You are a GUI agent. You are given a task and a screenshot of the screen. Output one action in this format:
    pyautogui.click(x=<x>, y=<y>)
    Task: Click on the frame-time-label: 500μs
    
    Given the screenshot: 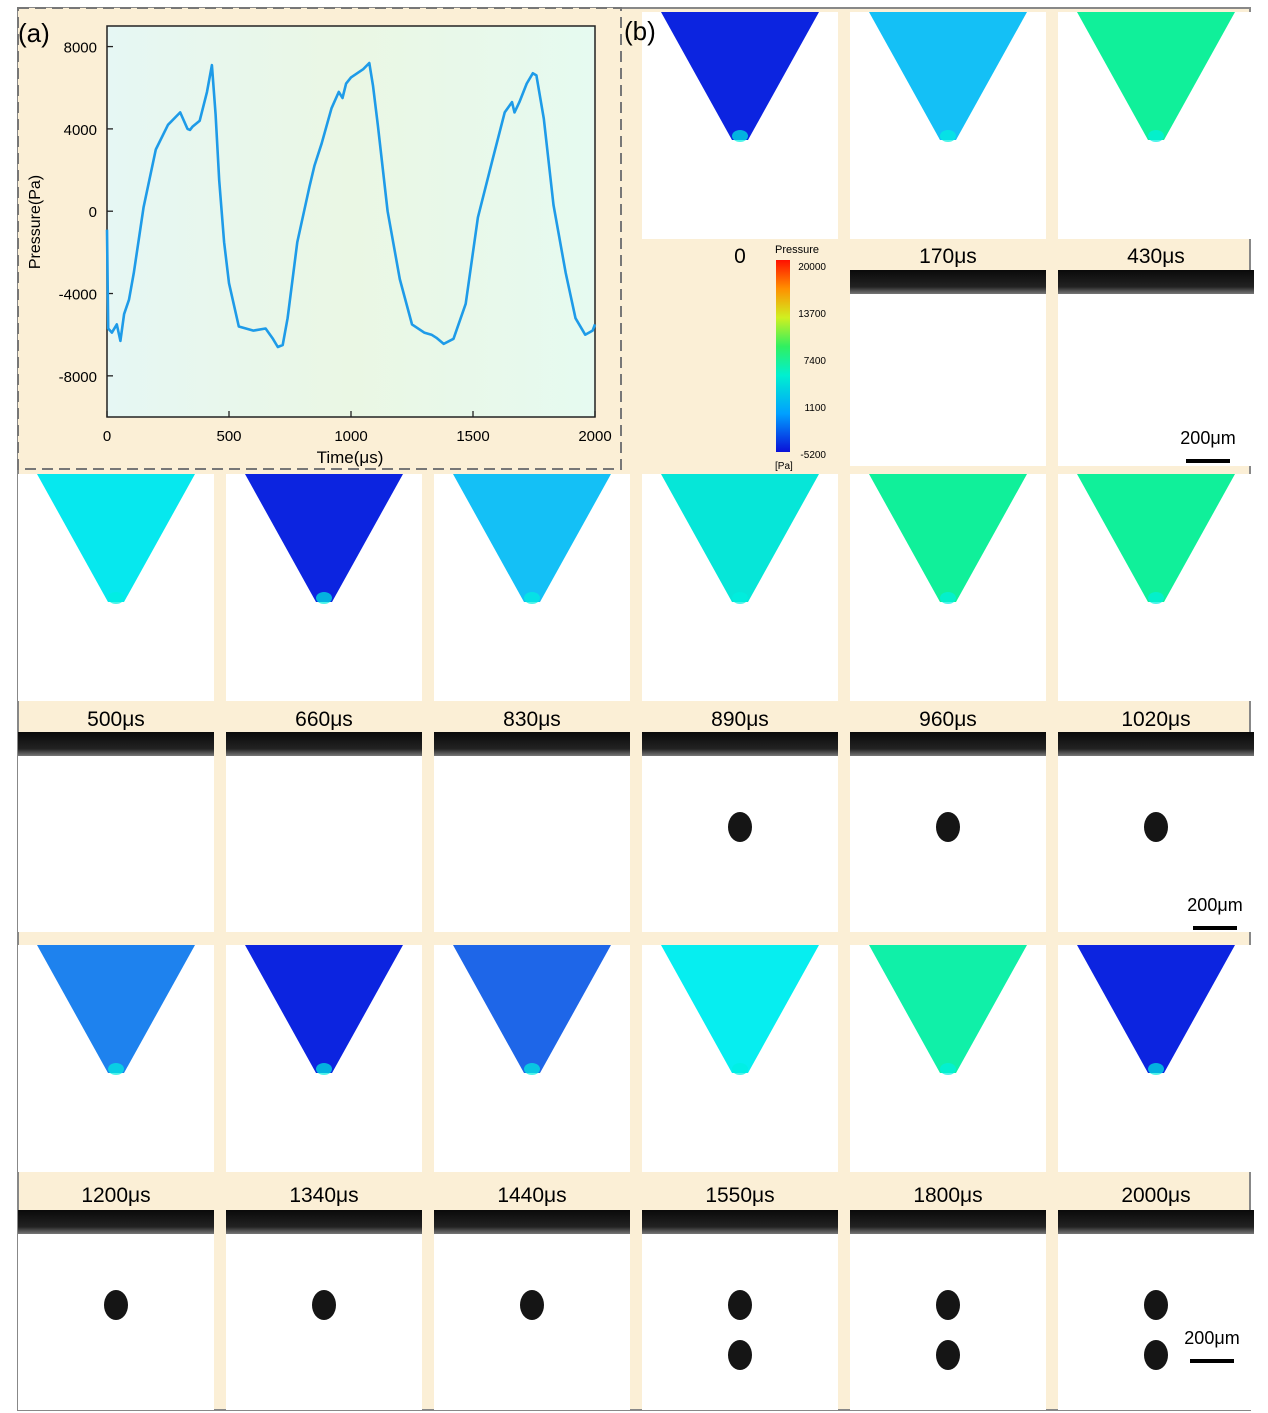 What is the action you would take?
    pyautogui.click(x=116, y=719)
    